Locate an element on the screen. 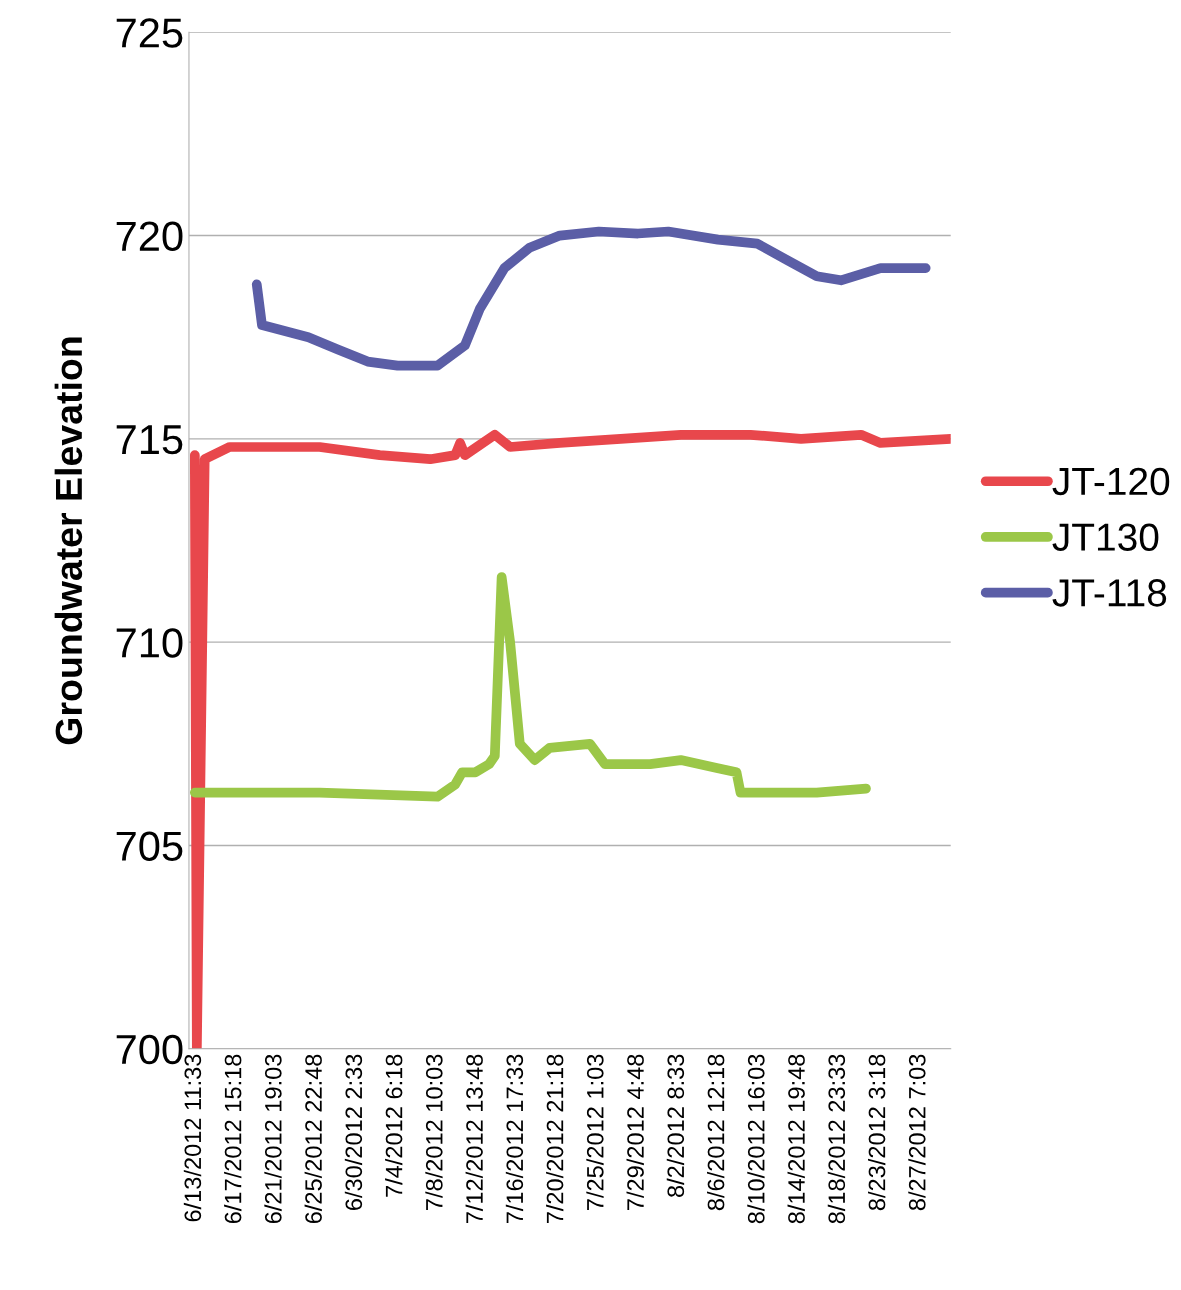  x-tick-label: 7/20/2012 21:18 is located at coordinates (555, 1139).